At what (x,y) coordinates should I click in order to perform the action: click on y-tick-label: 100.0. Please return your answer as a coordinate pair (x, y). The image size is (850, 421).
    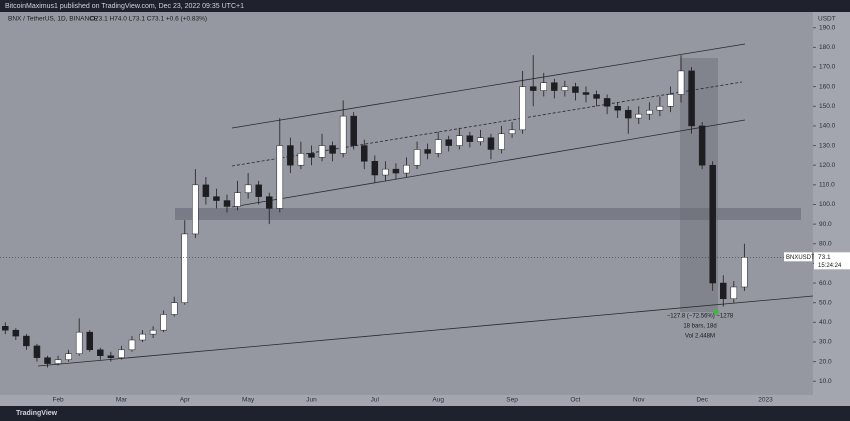
    Looking at the image, I should click on (827, 204).